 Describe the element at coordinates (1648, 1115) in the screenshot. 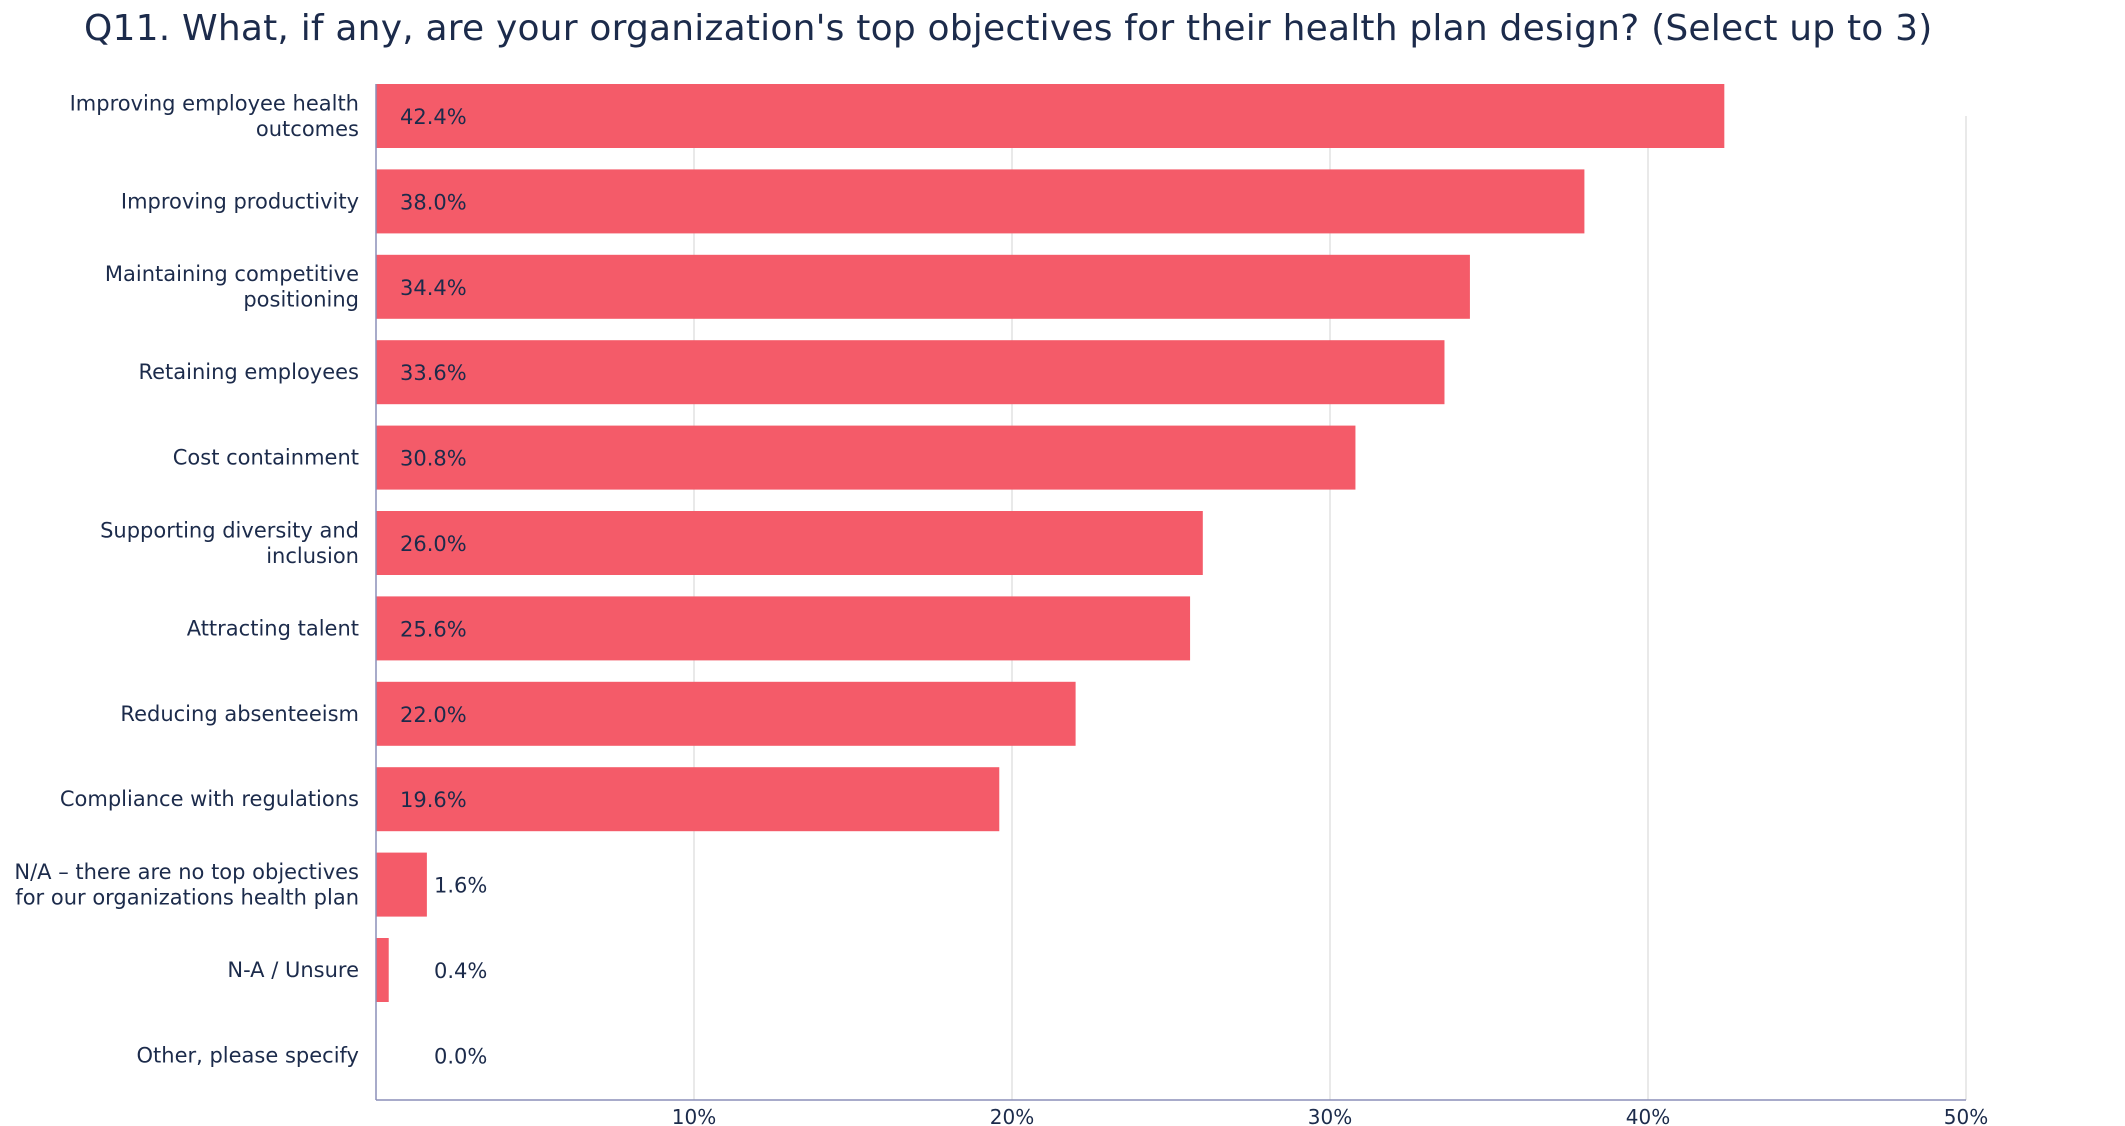

I see `x-tick-label: 40%` at that location.